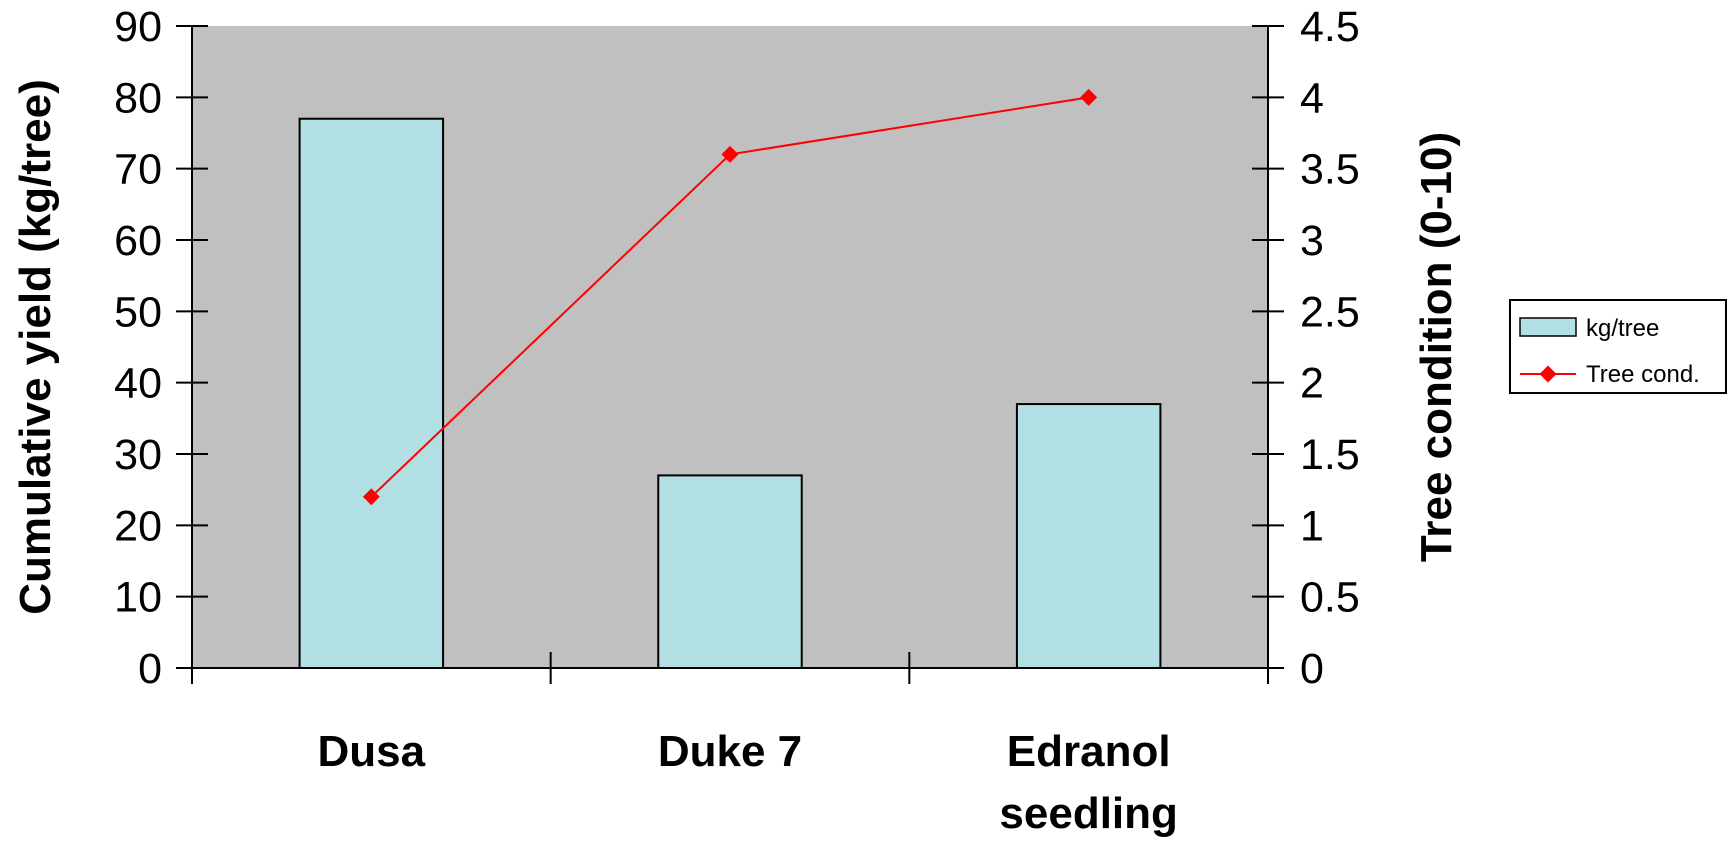 The width and height of the screenshot is (1729, 845). I want to click on y2-tick-label-1: 0.5, so click(1330, 598).